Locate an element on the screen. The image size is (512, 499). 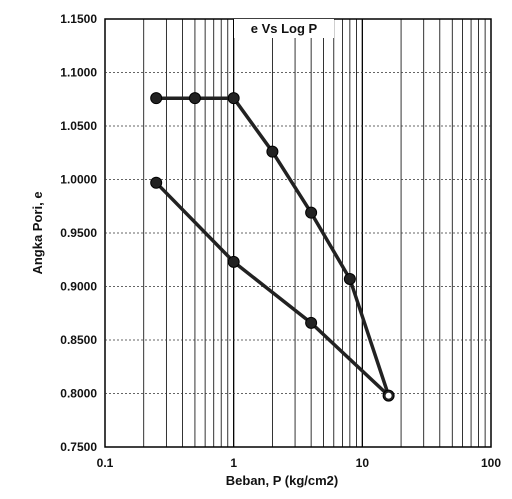
y-tick-label: 0.9500 is located at coordinates (78, 233).